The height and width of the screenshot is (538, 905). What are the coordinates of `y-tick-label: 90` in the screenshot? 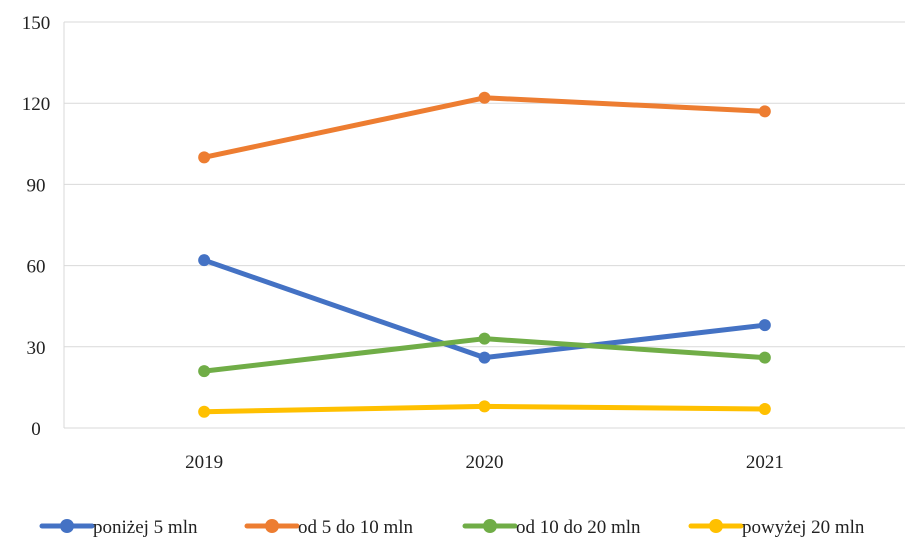 It's located at (36, 185).